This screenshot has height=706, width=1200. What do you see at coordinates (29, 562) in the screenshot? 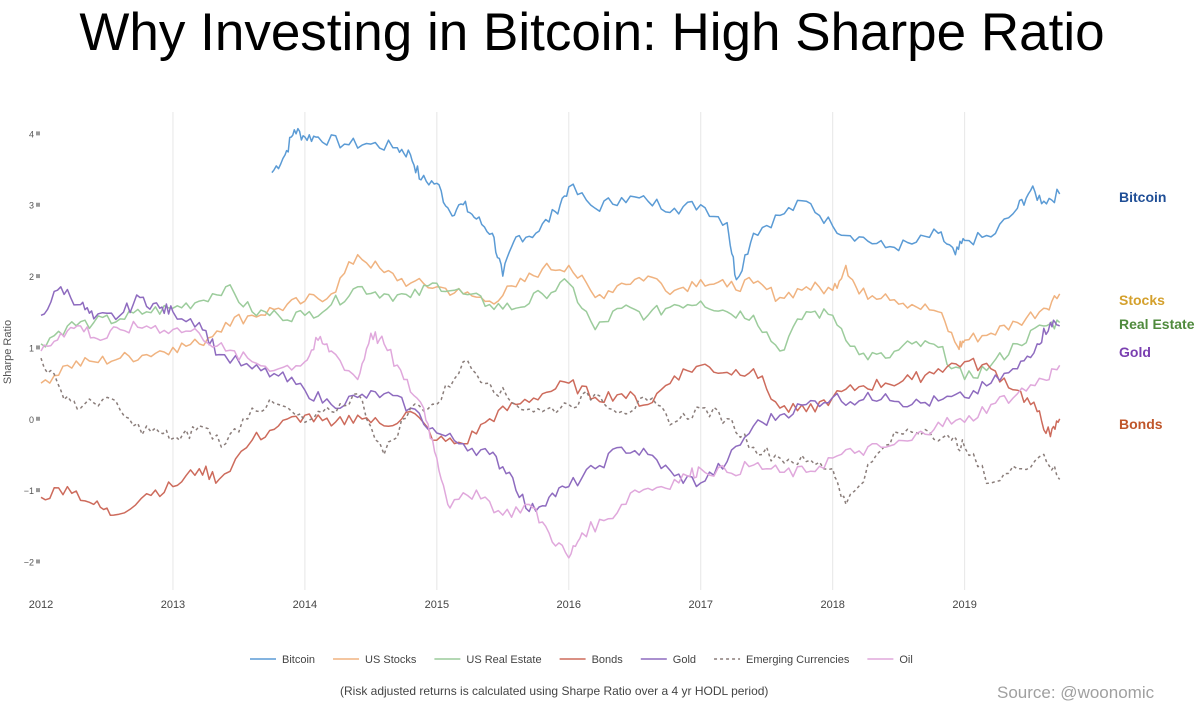
I see `y-tick-label: −2` at bounding box center [29, 562].